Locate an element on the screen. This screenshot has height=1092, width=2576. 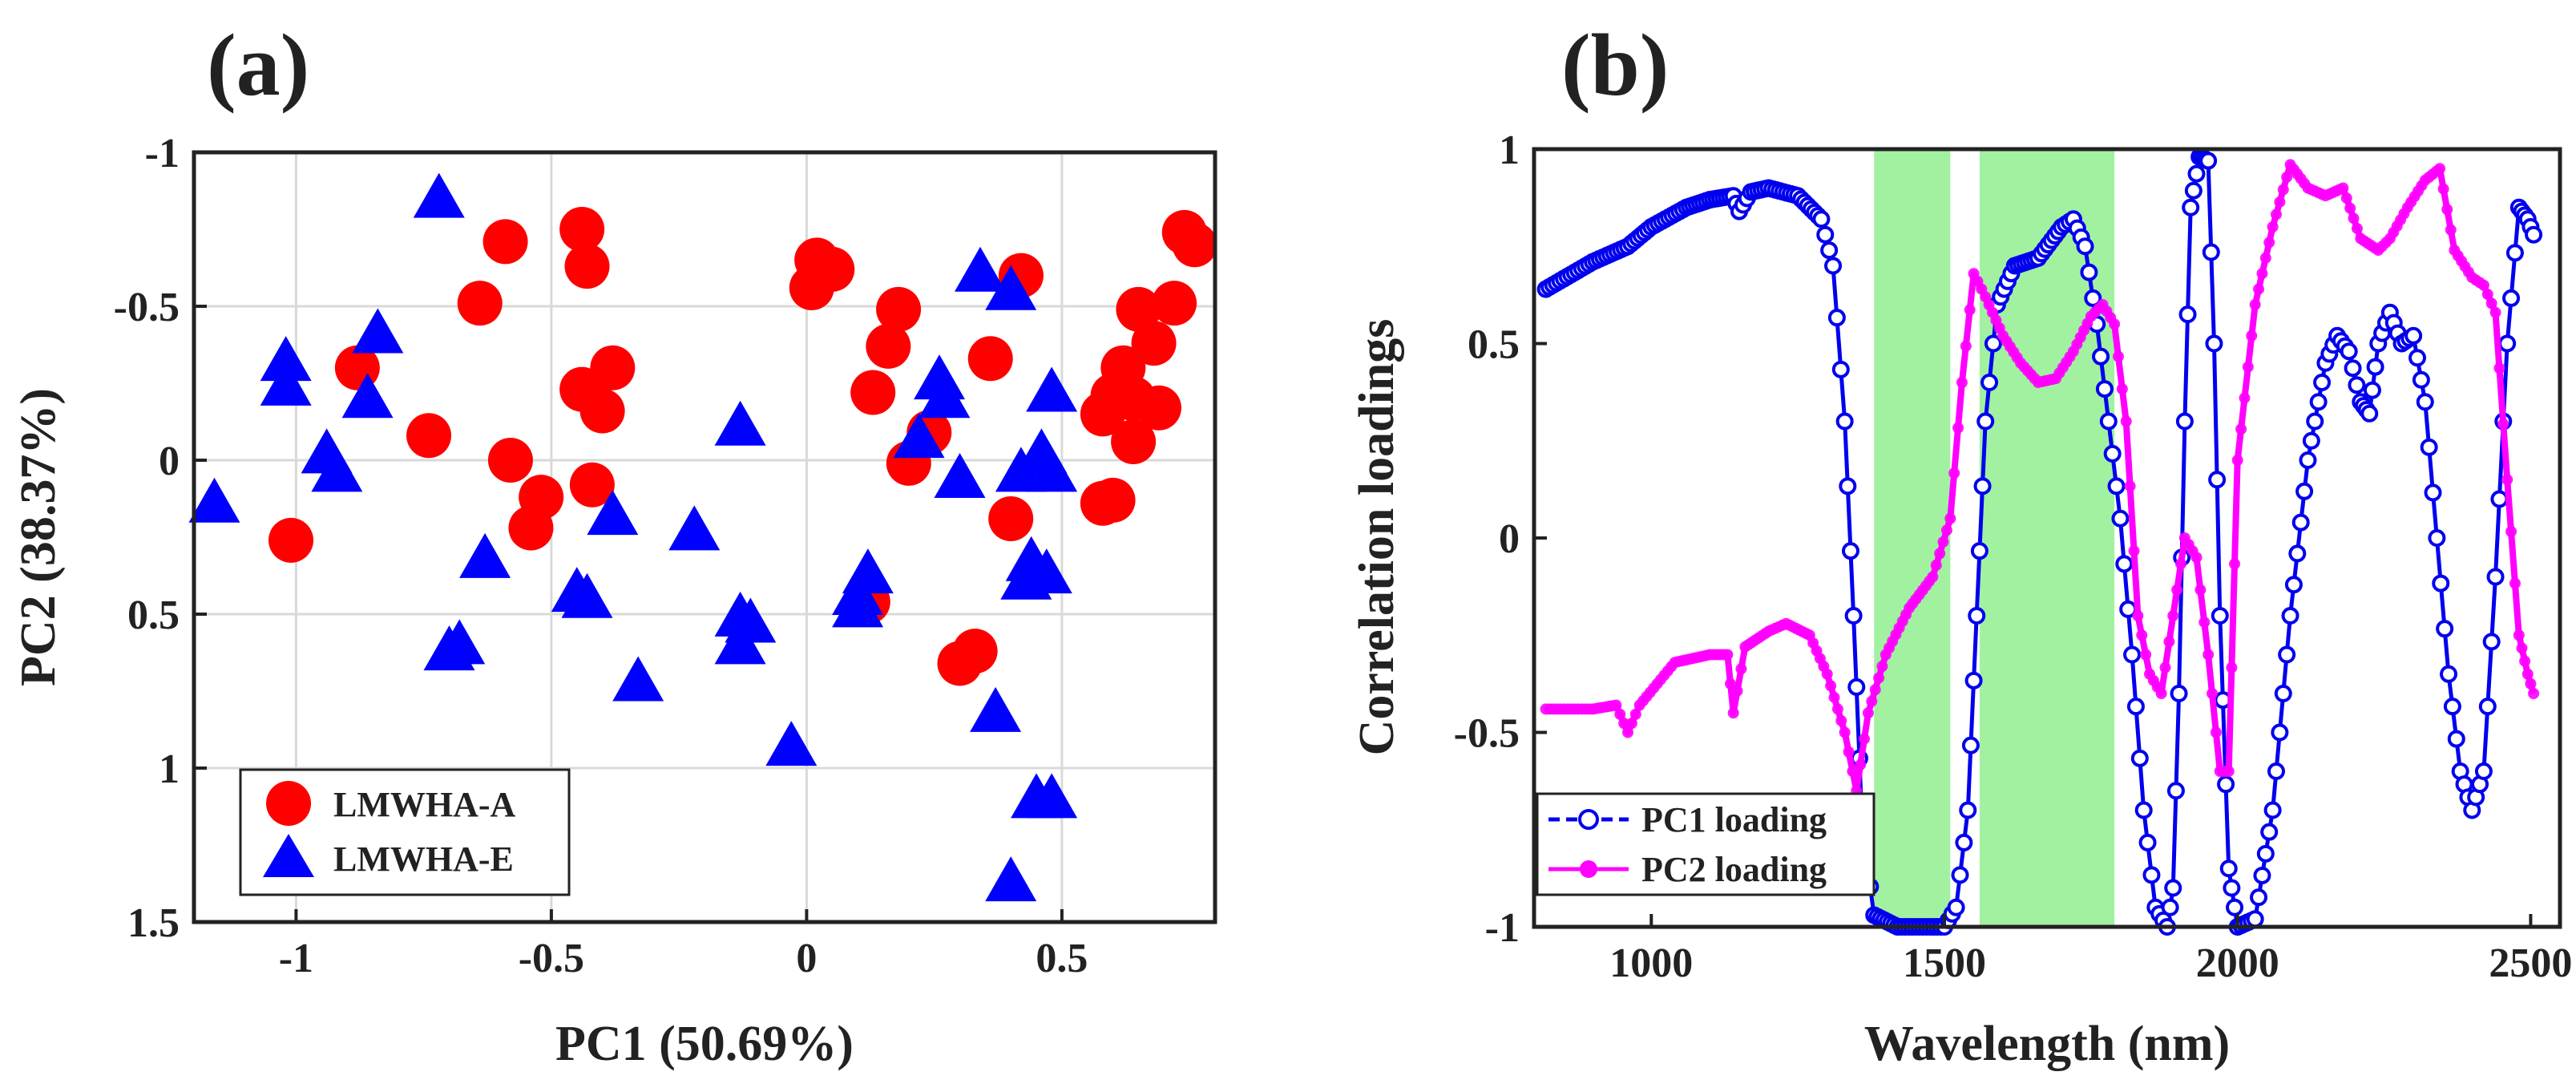
panel-a-y-tick-label: 0 is located at coordinates (169, 462).